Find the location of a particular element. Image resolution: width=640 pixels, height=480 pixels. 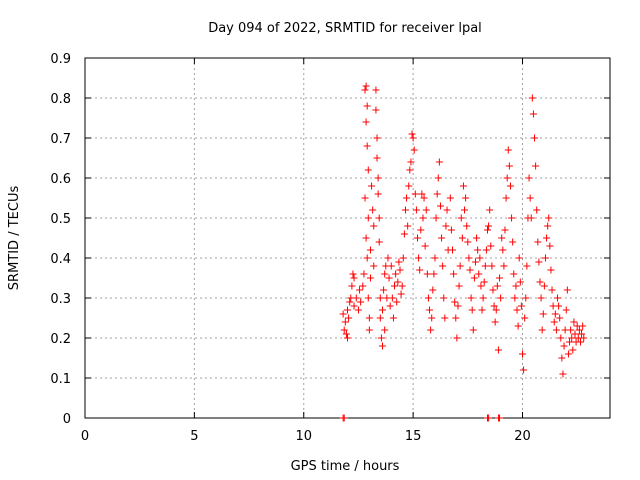

x-tick-label: 0 is located at coordinates (85, 436).